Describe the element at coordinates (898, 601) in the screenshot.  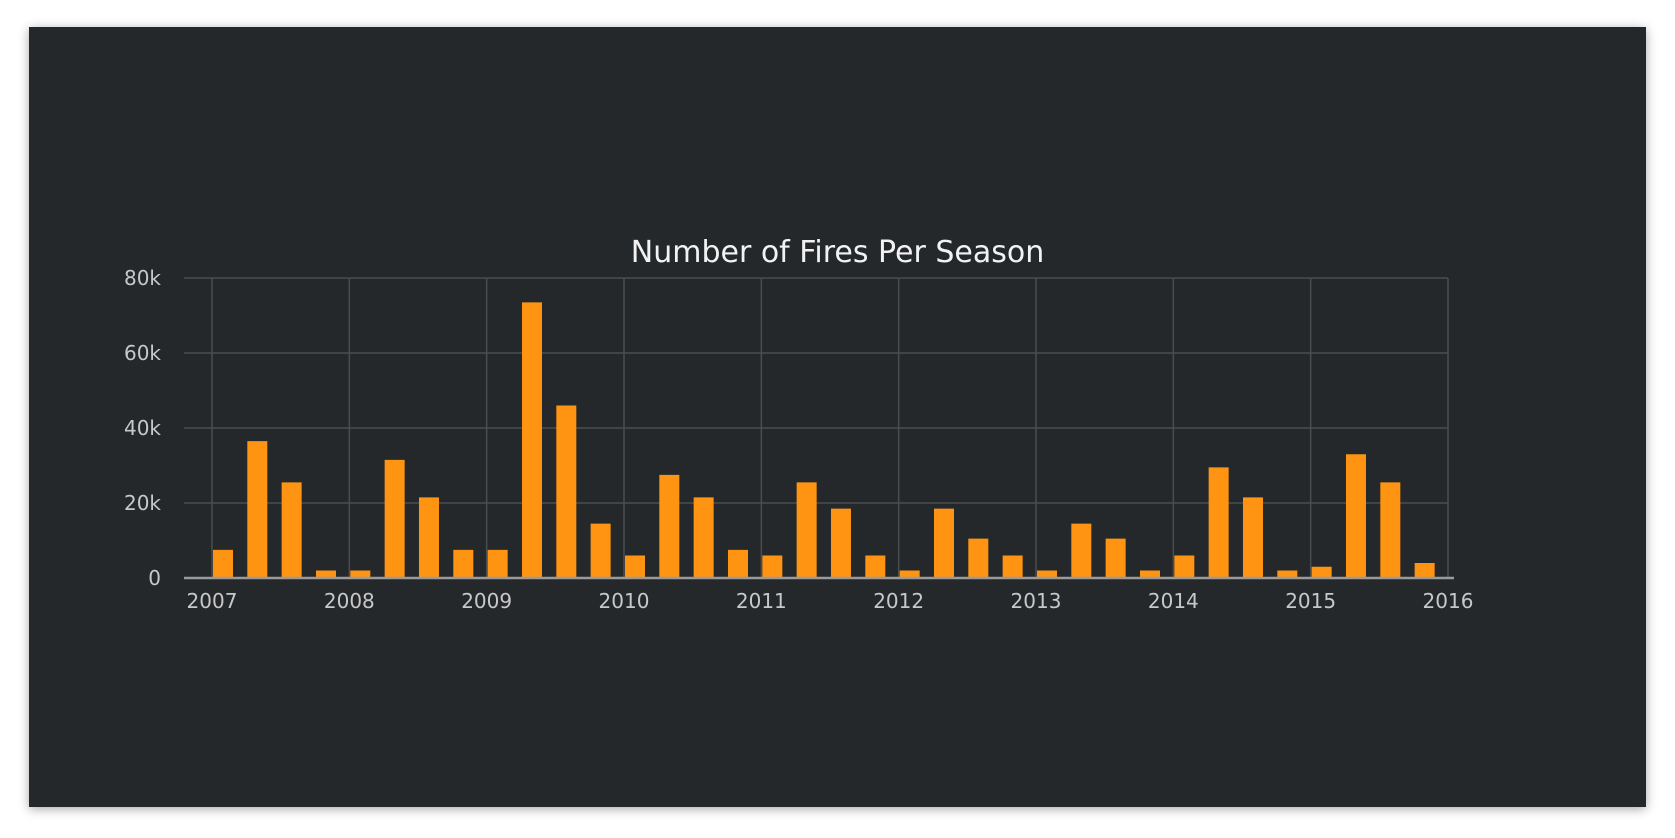
I see `x-tick-label: 2012` at that location.